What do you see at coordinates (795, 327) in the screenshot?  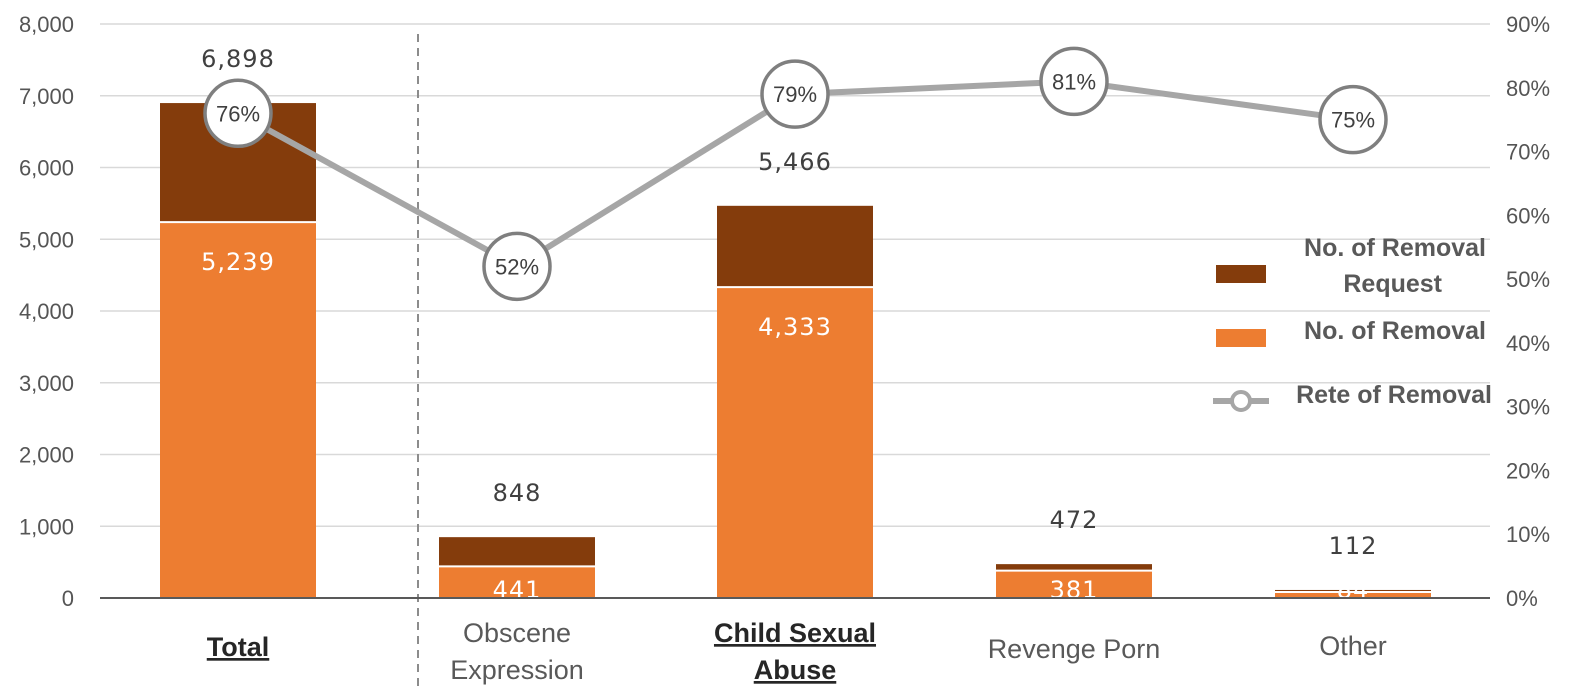 I see `removal-label: 4,333` at bounding box center [795, 327].